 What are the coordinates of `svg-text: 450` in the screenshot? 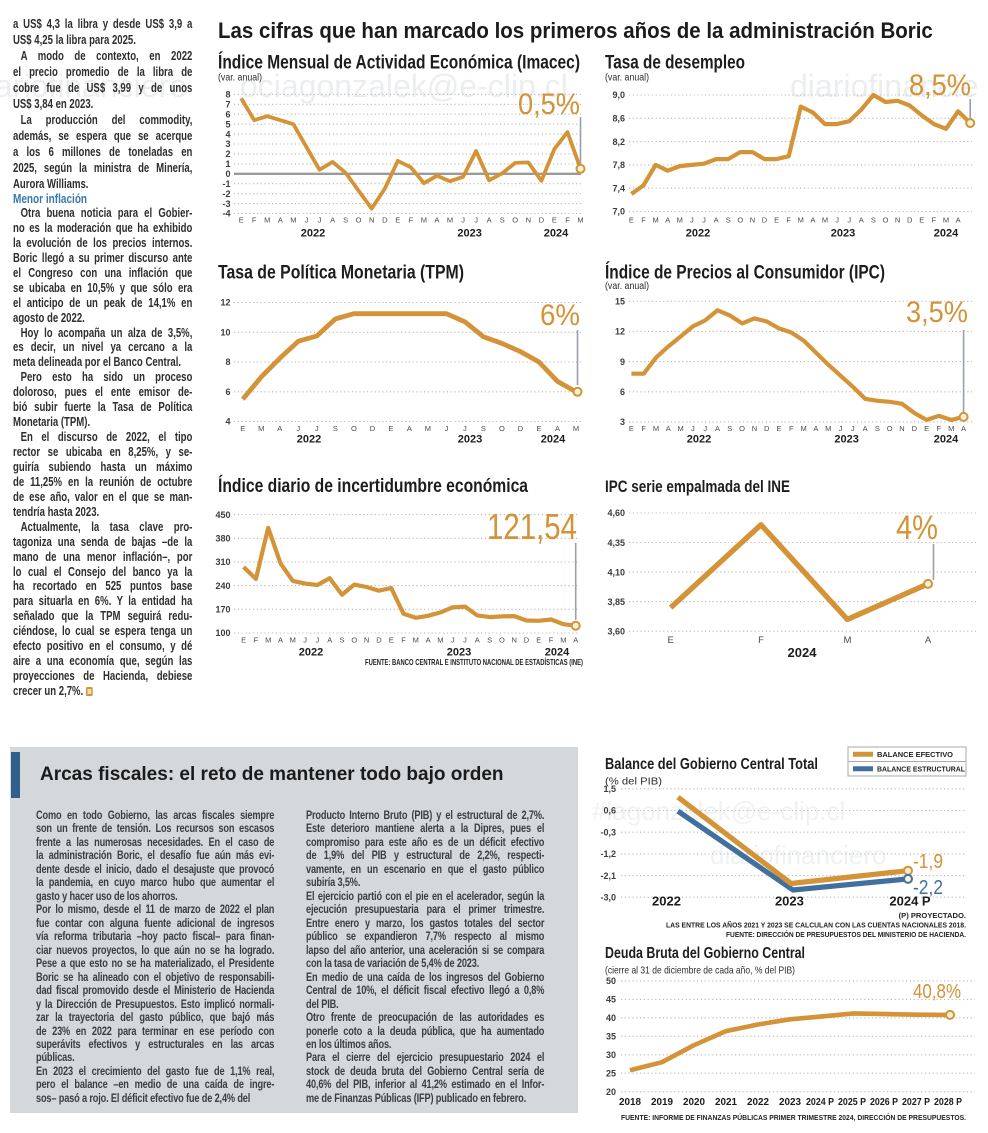 It's located at (222, 515).